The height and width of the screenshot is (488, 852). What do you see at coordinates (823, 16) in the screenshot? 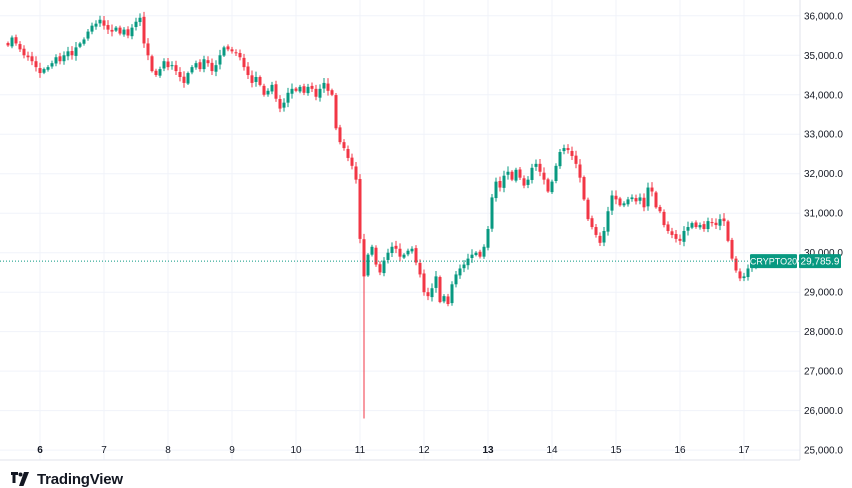
I see `price-tick-label: 36,000.0` at bounding box center [823, 16].